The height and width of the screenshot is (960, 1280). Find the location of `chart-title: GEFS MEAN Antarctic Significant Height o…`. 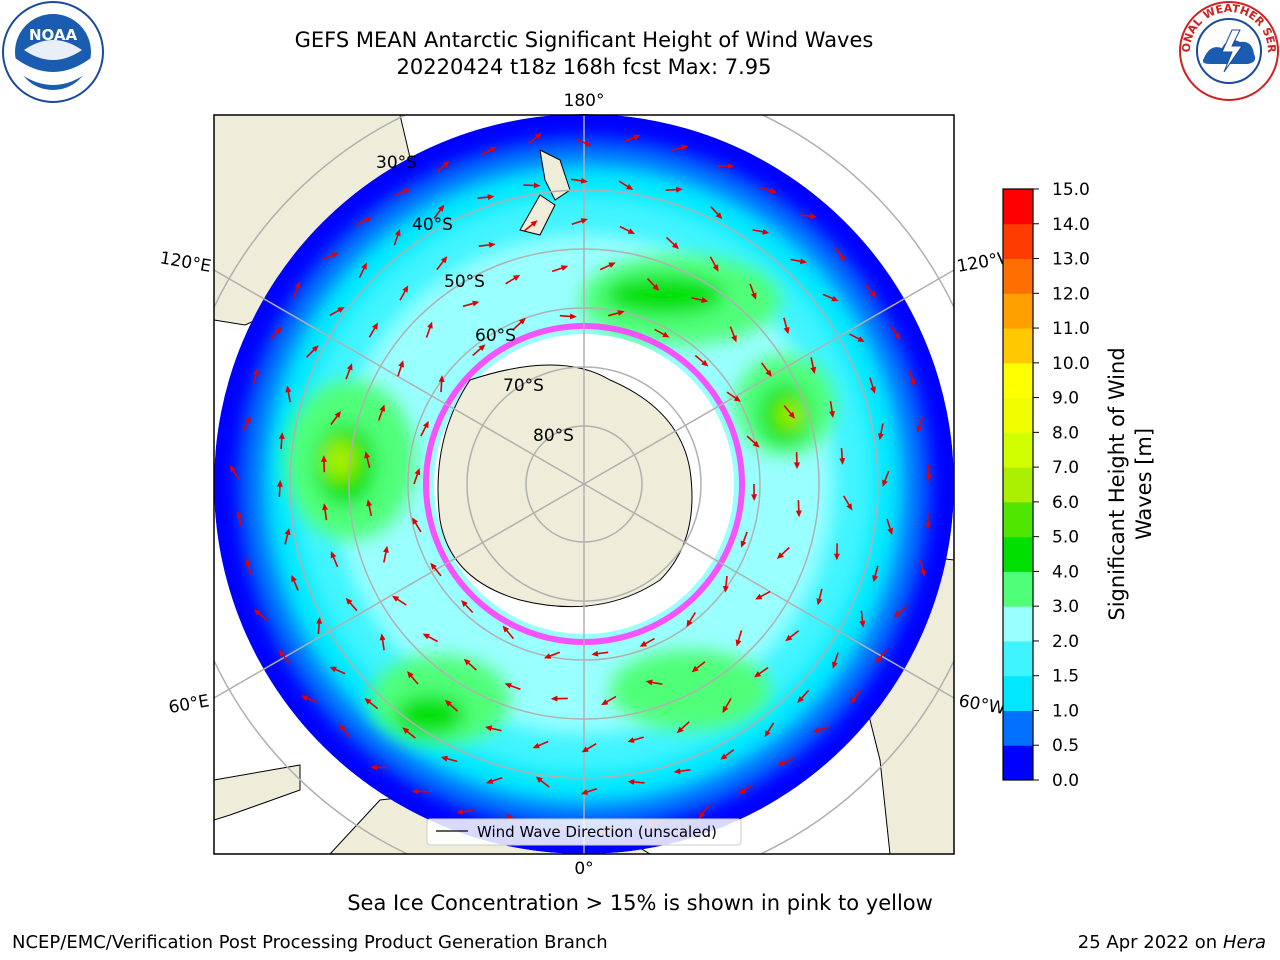

chart-title: GEFS MEAN Antarctic Significant Height o… is located at coordinates (584, 40).